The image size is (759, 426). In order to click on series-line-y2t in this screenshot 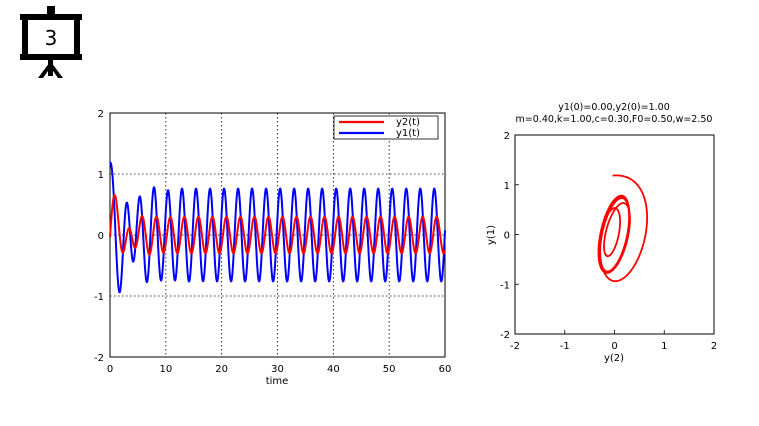, I will do `click(277, 225)`.